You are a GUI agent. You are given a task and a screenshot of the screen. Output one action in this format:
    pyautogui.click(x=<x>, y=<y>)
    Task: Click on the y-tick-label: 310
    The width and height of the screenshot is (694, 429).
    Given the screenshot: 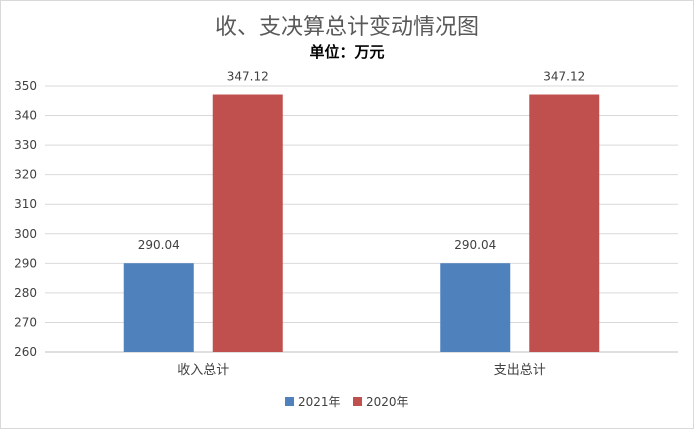 What is the action you would take?
    pyautogui.click(x=25, y=204)
    